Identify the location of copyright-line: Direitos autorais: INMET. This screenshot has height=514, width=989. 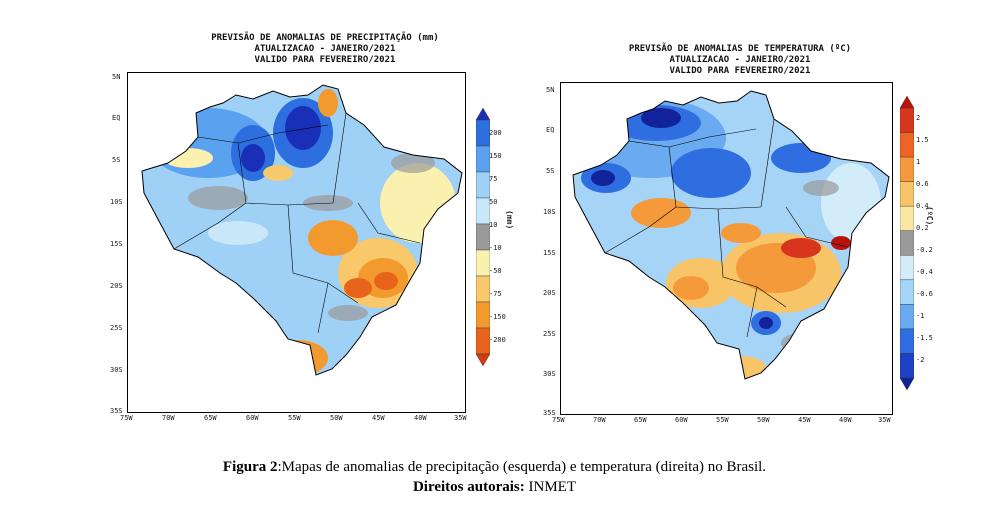
(494, 487).